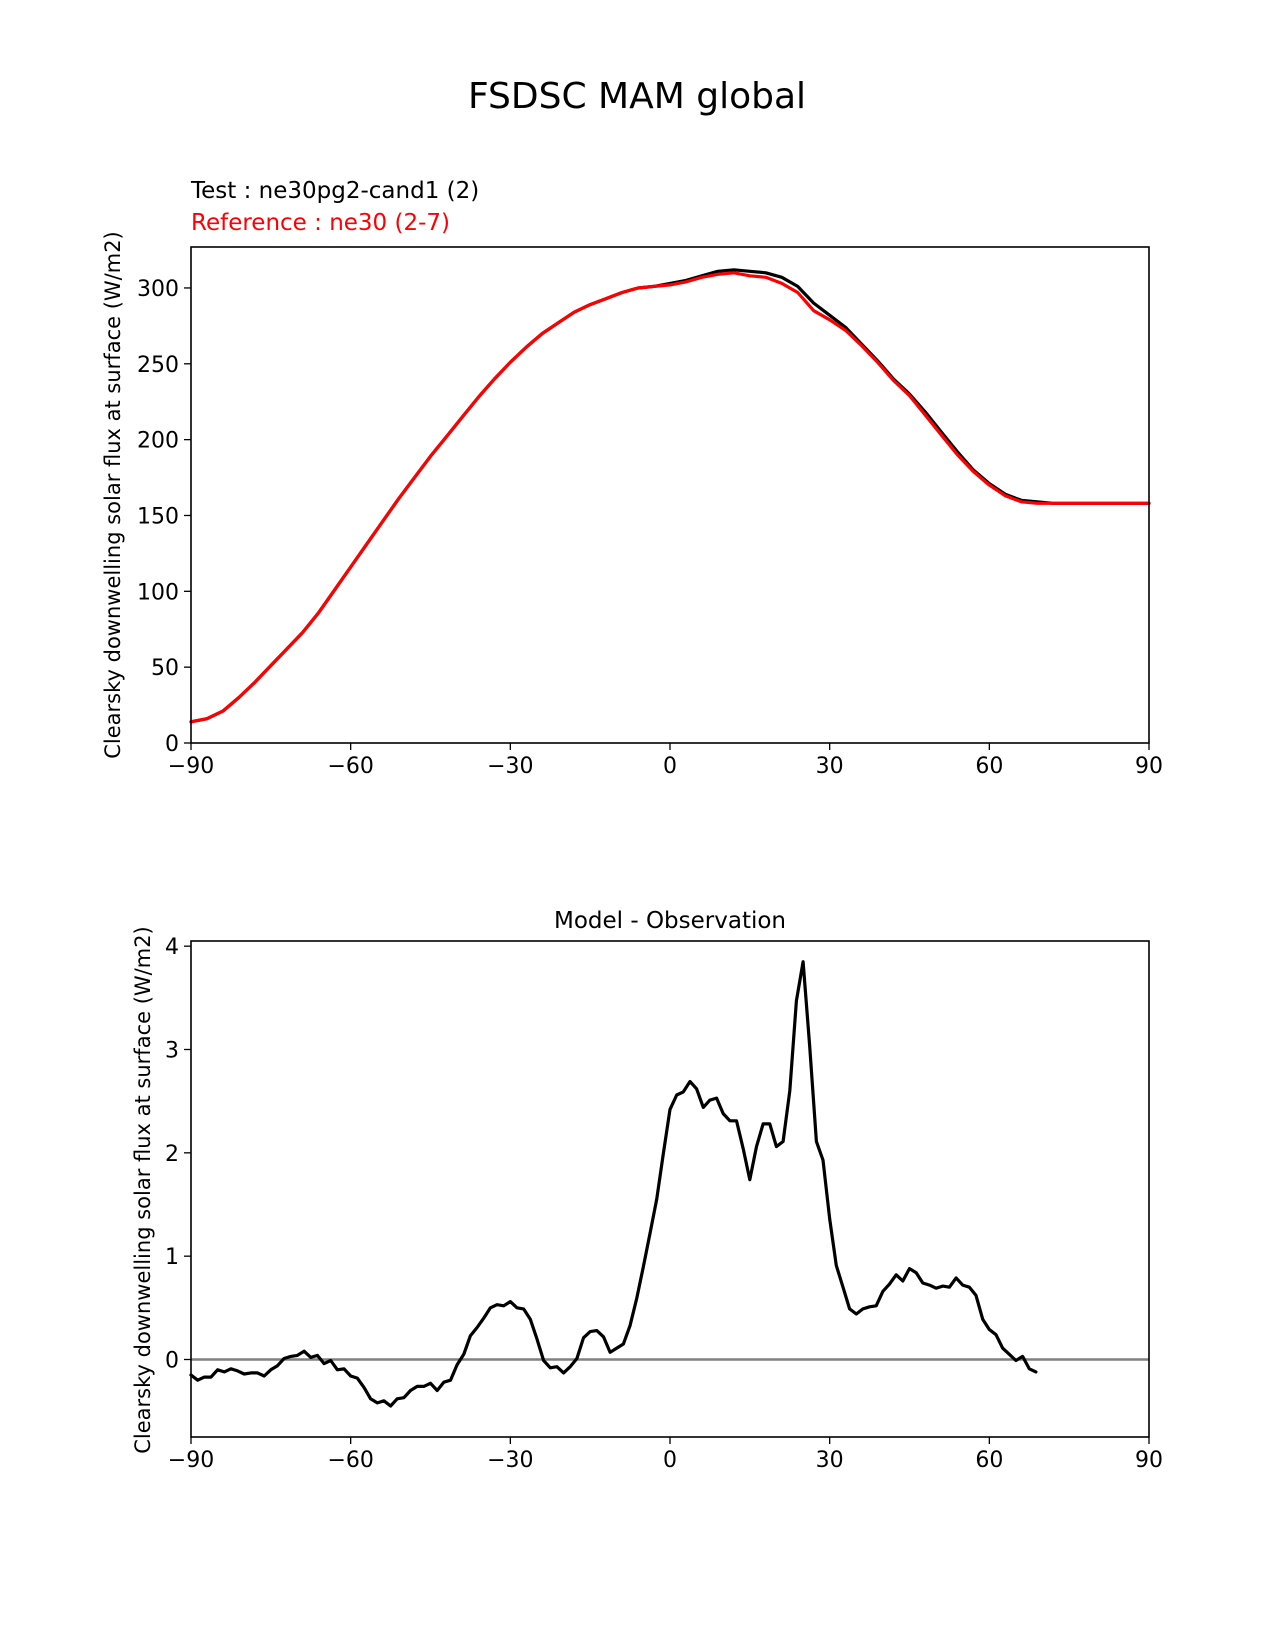 The width and height of the screenshot is (1275, 1650). Describe the element at coordinates (165, 668) in the screenshot. I see `y-tick-label: 50` at that location.